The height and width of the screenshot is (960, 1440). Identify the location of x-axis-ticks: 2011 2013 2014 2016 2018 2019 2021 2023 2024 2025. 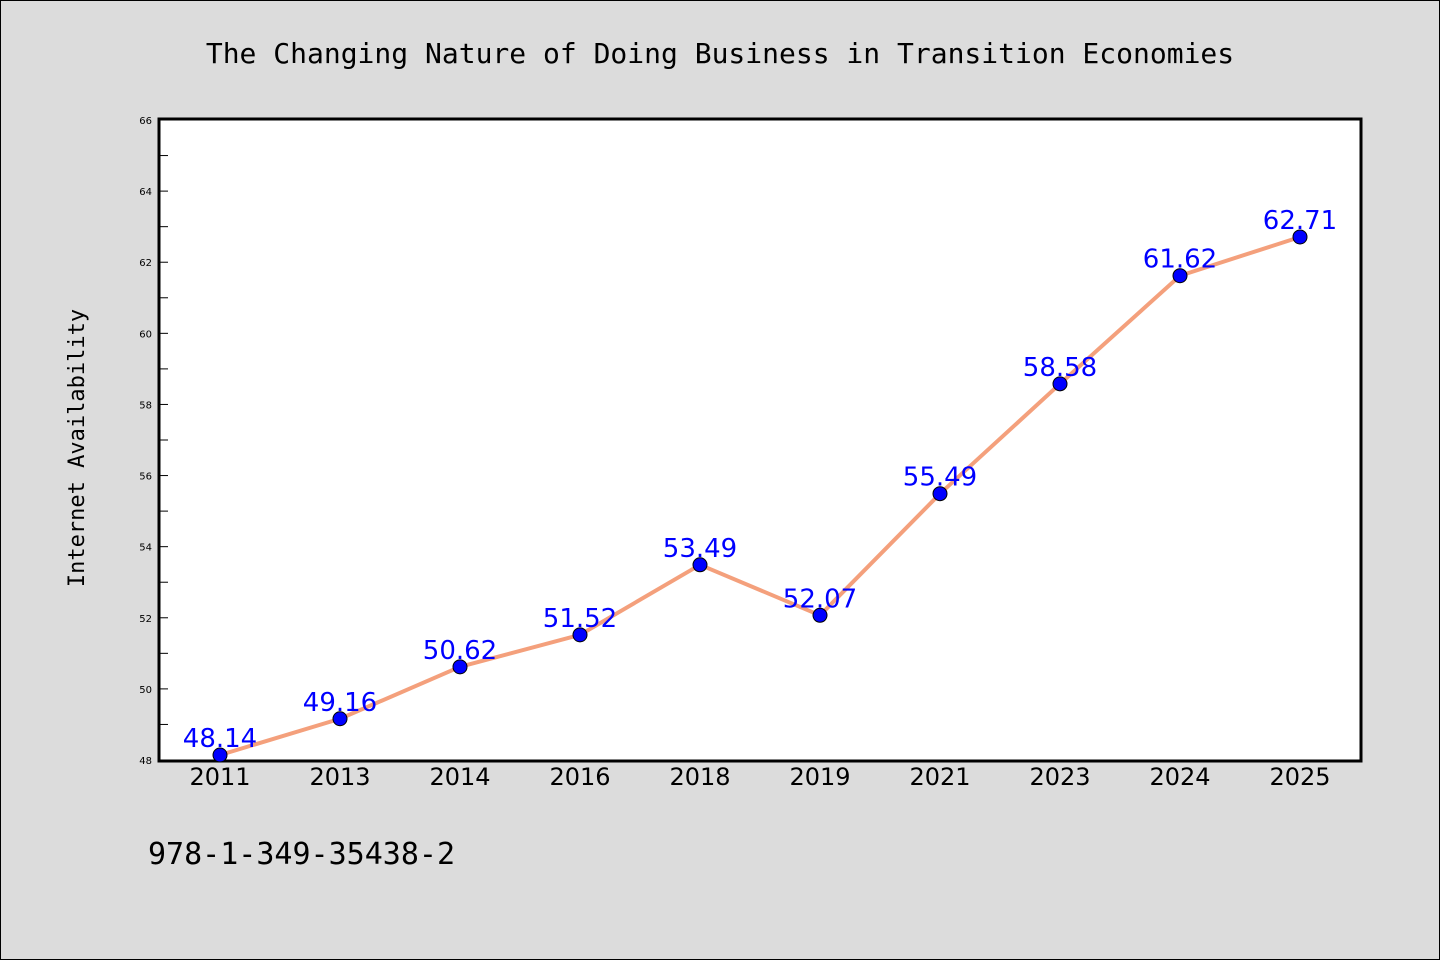
(759, 777).